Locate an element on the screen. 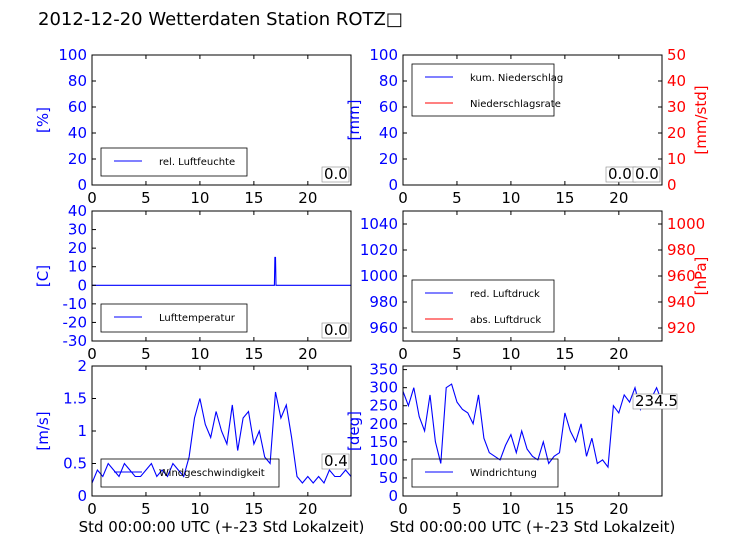 The width and height of the screenshot is (736, 552). precipitation-xtick-label-0: 0 is located at coordinates (403, 198).